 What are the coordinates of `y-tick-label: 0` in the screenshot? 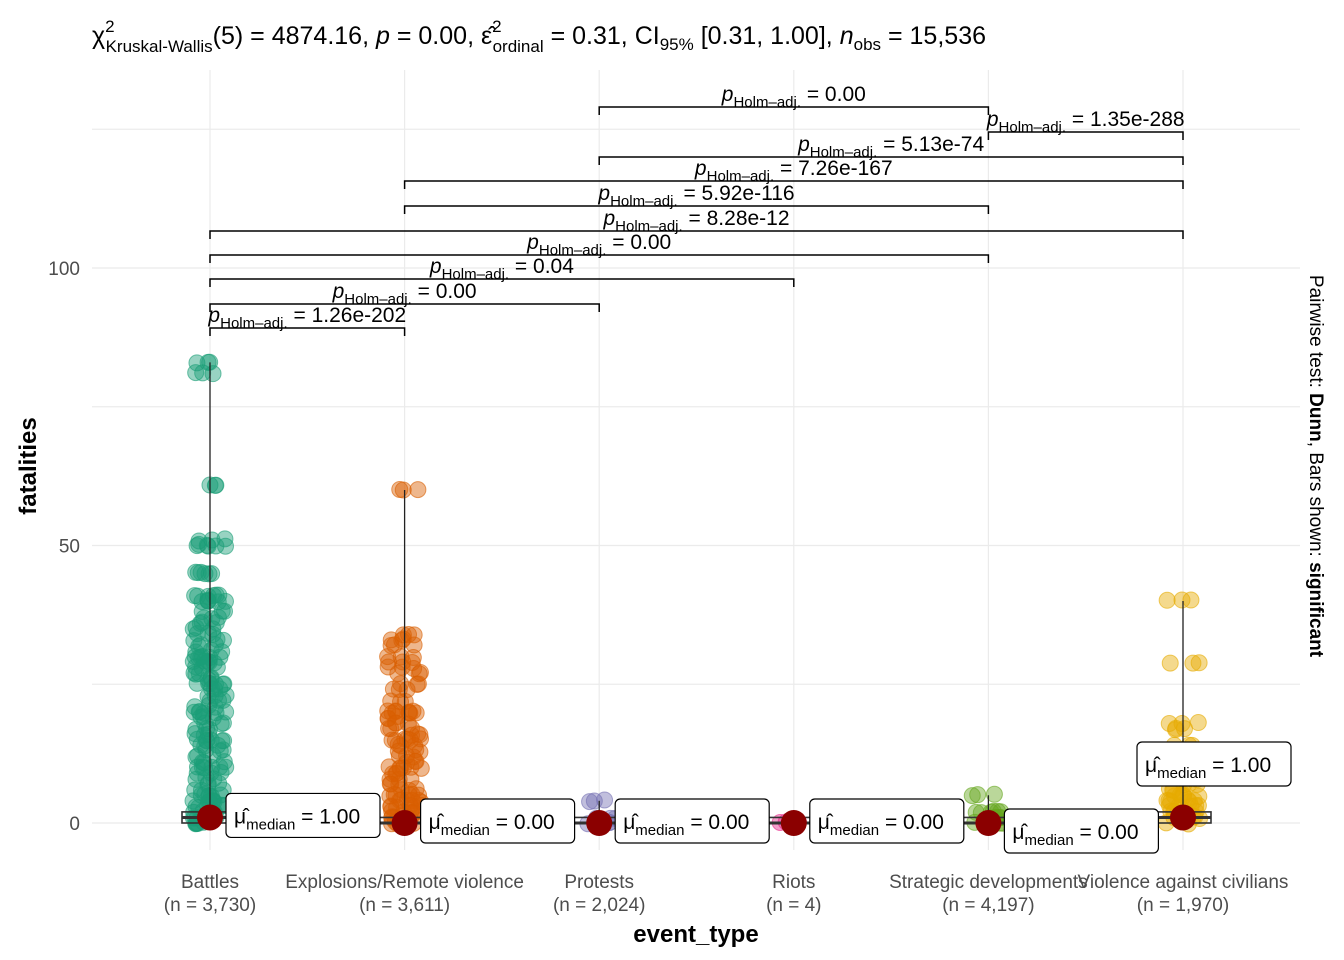 It's located at (74, 824).